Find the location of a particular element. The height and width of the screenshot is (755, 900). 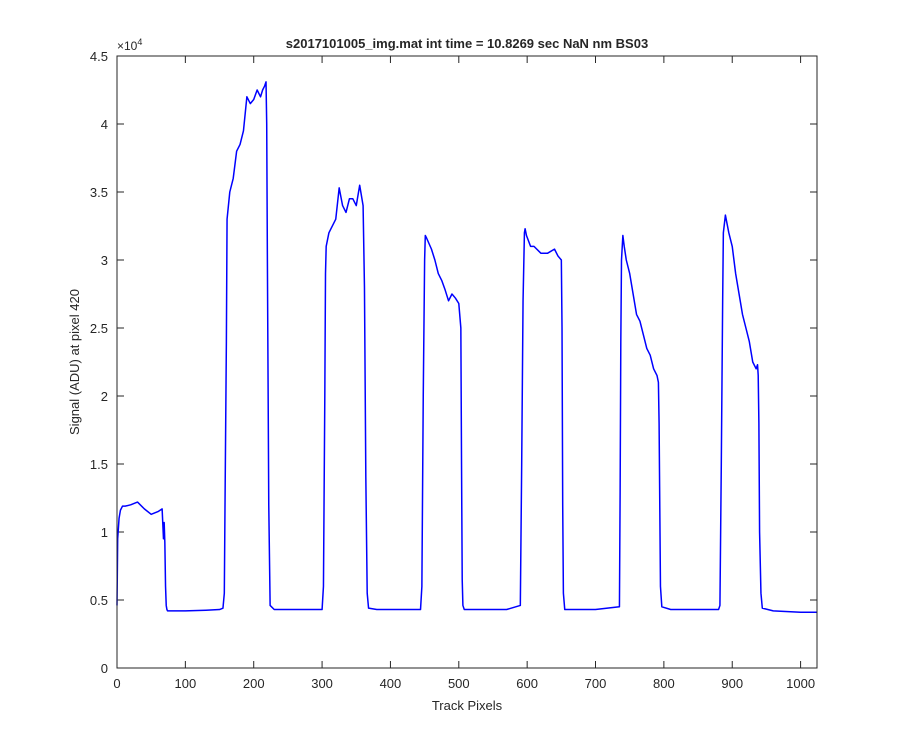

y-tick-label: 4 is located at coordinates (104, 124).